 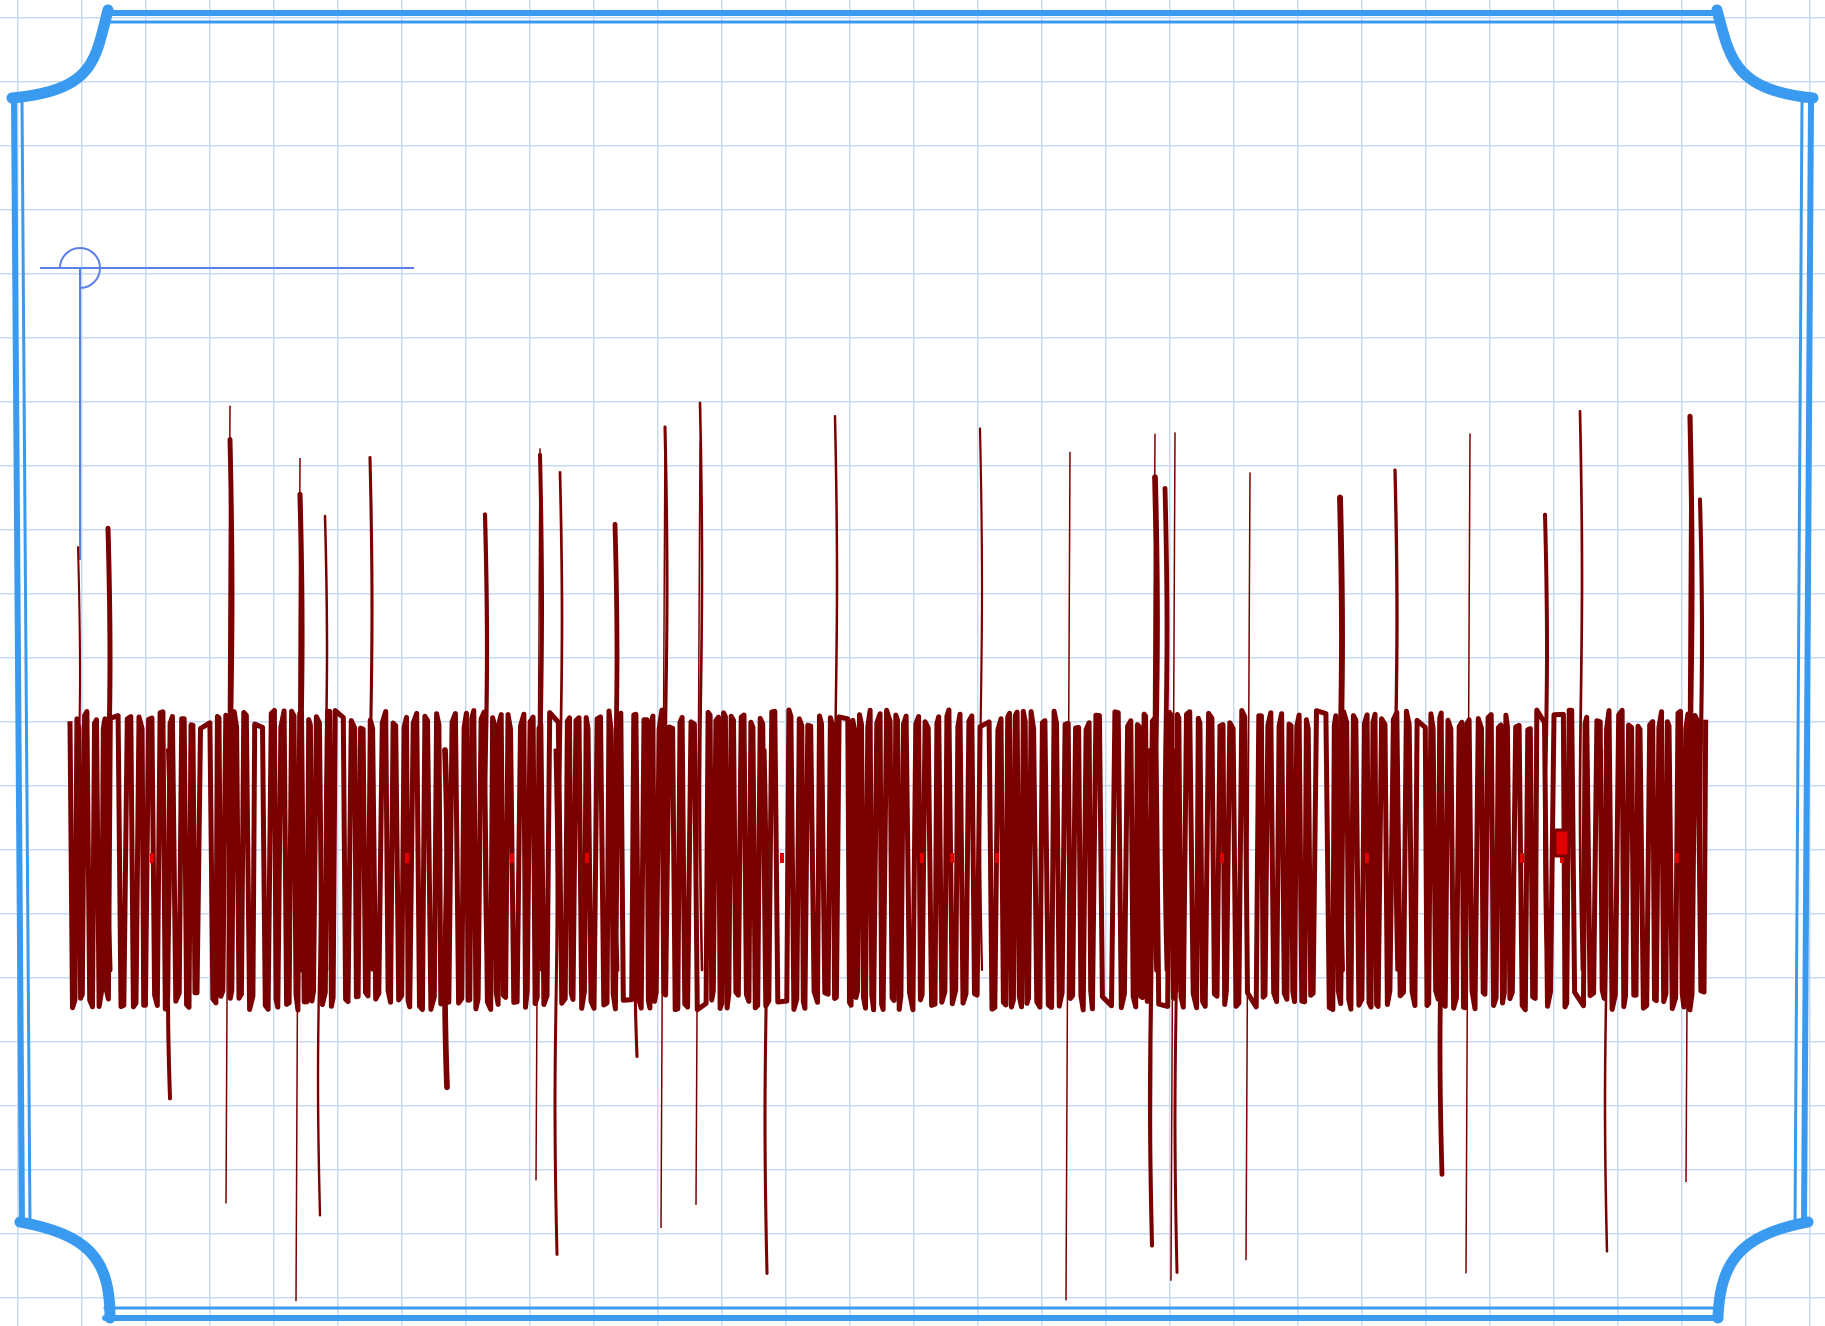 What do you see at coordinates (227, 403) in the screenshot?
I see `crosshair-icon` at bounding box center [227, 403].